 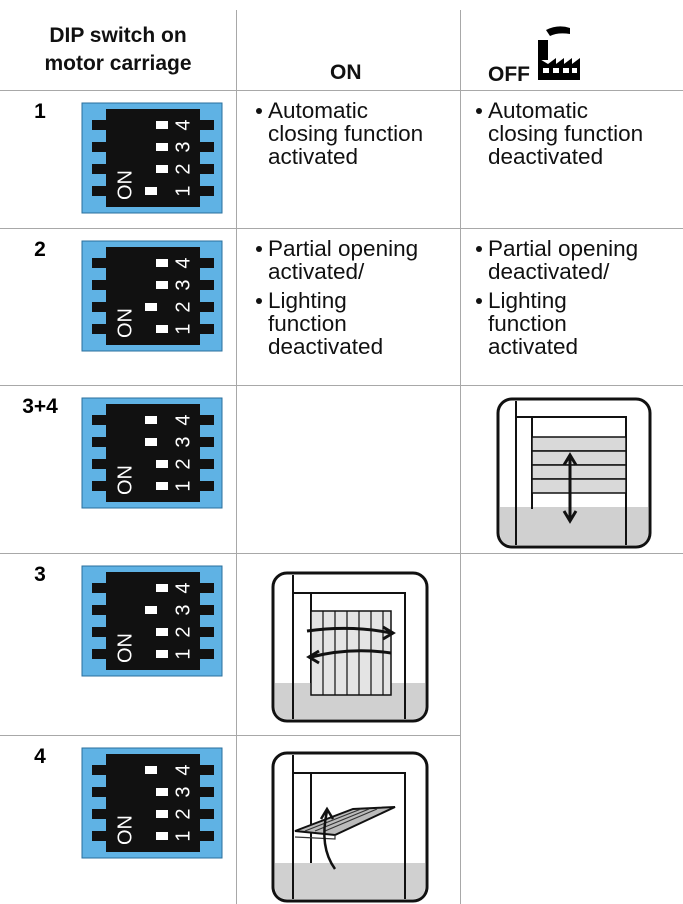 What do you see at coordinates (183, 419) in the screenshot?
I see `switch-number: 4` at bounding box center [183, 419].